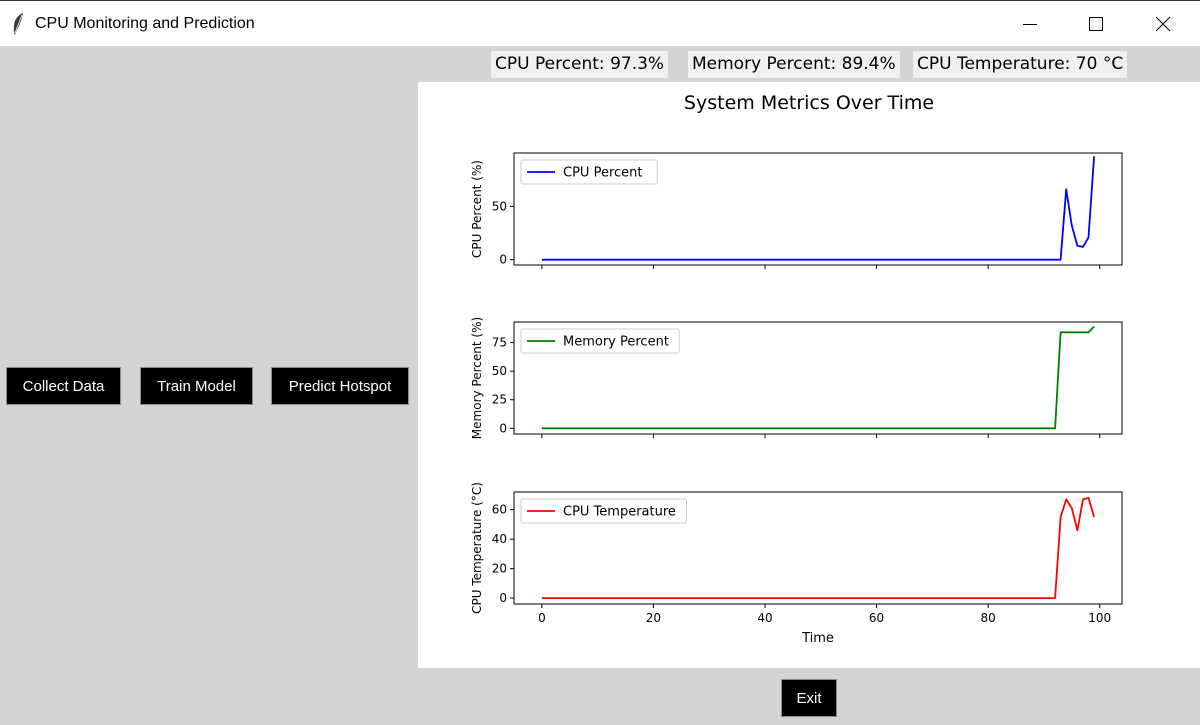 The width and height of the screenshot is (1200, 725). What do you see at coordinates (542, 618) in the screenshot?
I see `x-tick-label: 0` at bounding box center [542, 618].